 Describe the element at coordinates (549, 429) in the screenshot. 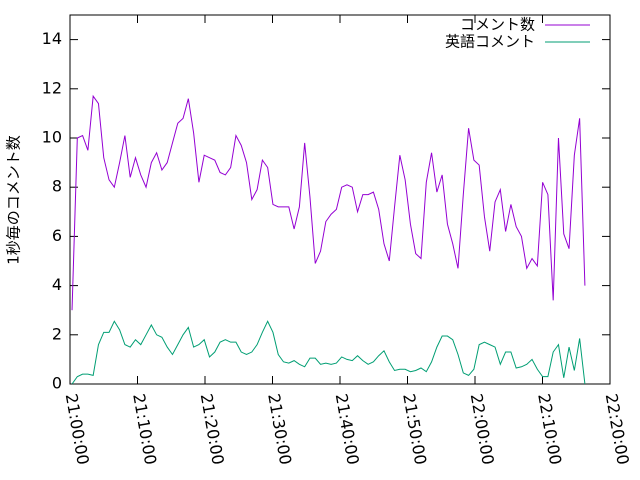

I see `x-tick-label: 22:10:00` at that location.